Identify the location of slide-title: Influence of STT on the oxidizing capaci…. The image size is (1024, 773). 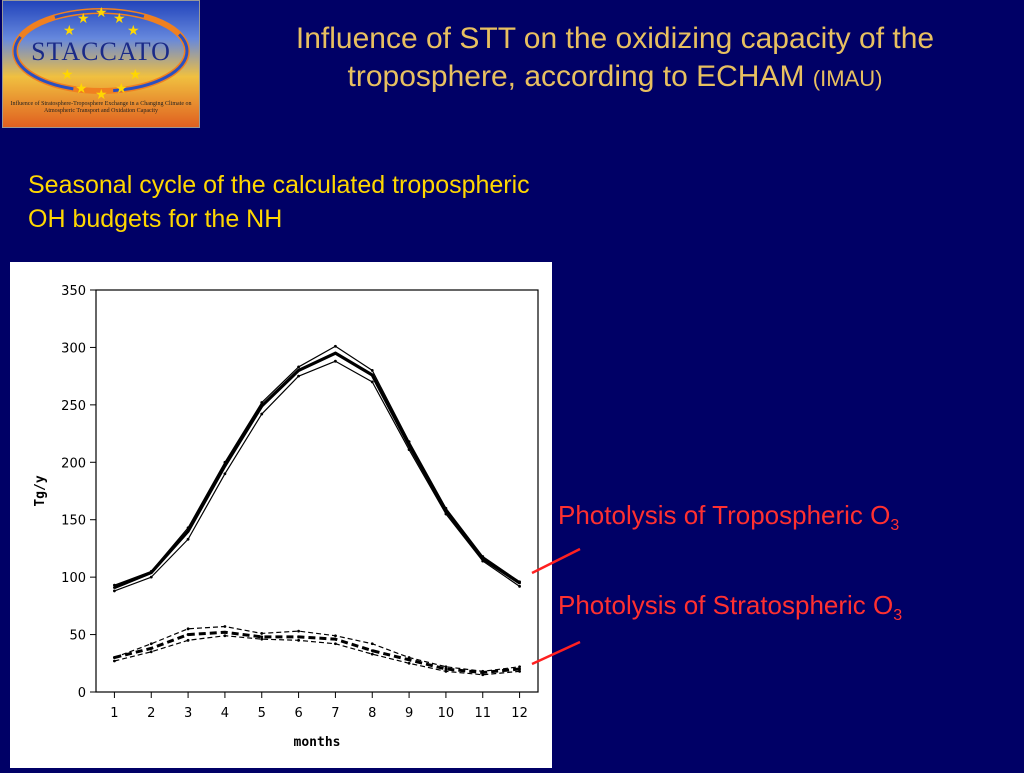
(615, 59).